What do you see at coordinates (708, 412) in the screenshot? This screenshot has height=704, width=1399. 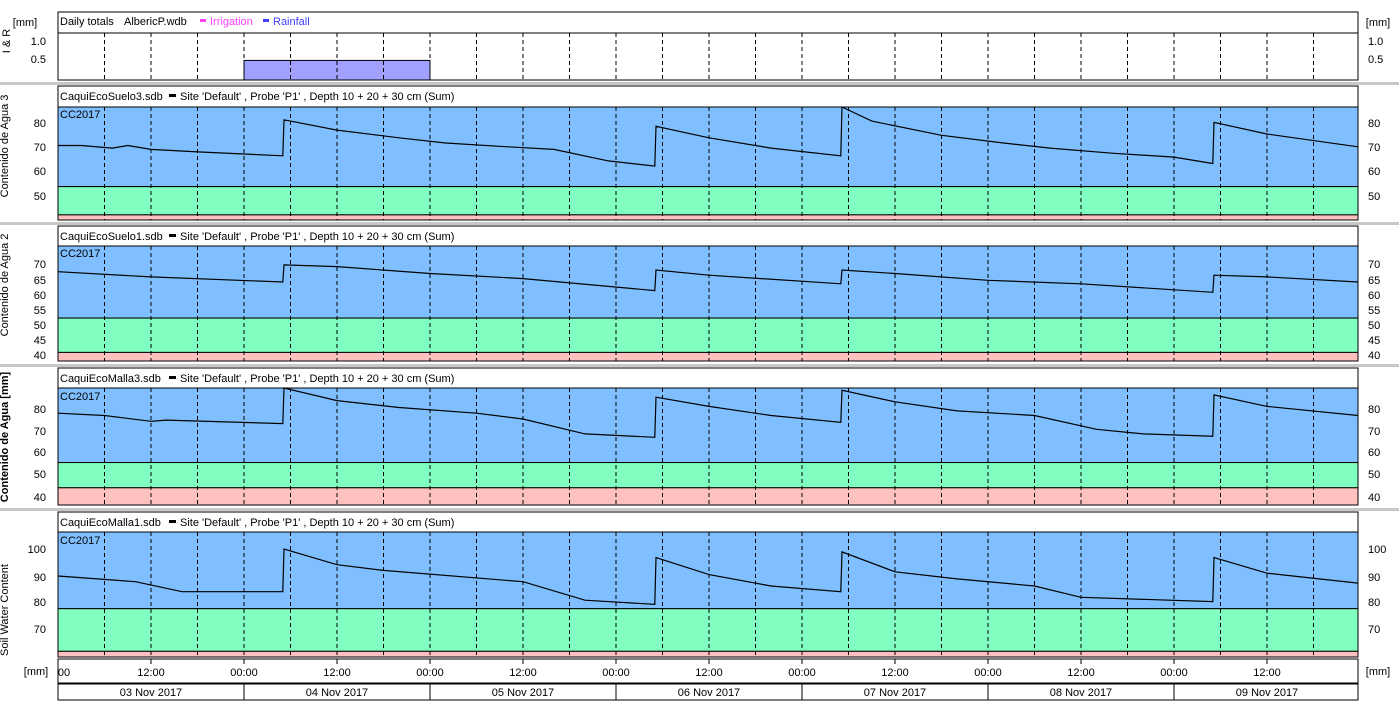 I see `panel3-series-line` at bounding box center [708, 412].